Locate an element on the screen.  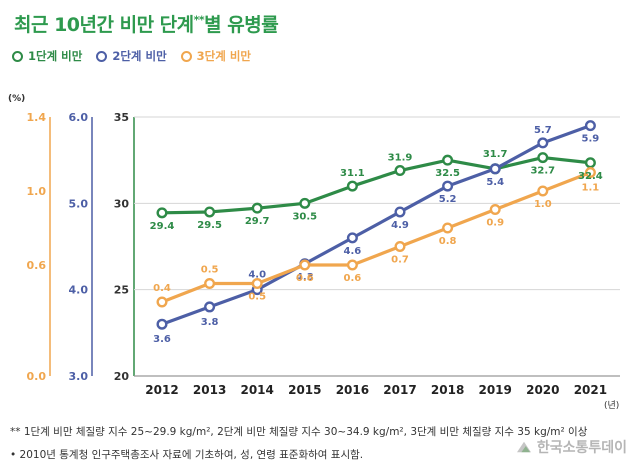
x-tick-label: 2012 is located at coordinates (161, 390).